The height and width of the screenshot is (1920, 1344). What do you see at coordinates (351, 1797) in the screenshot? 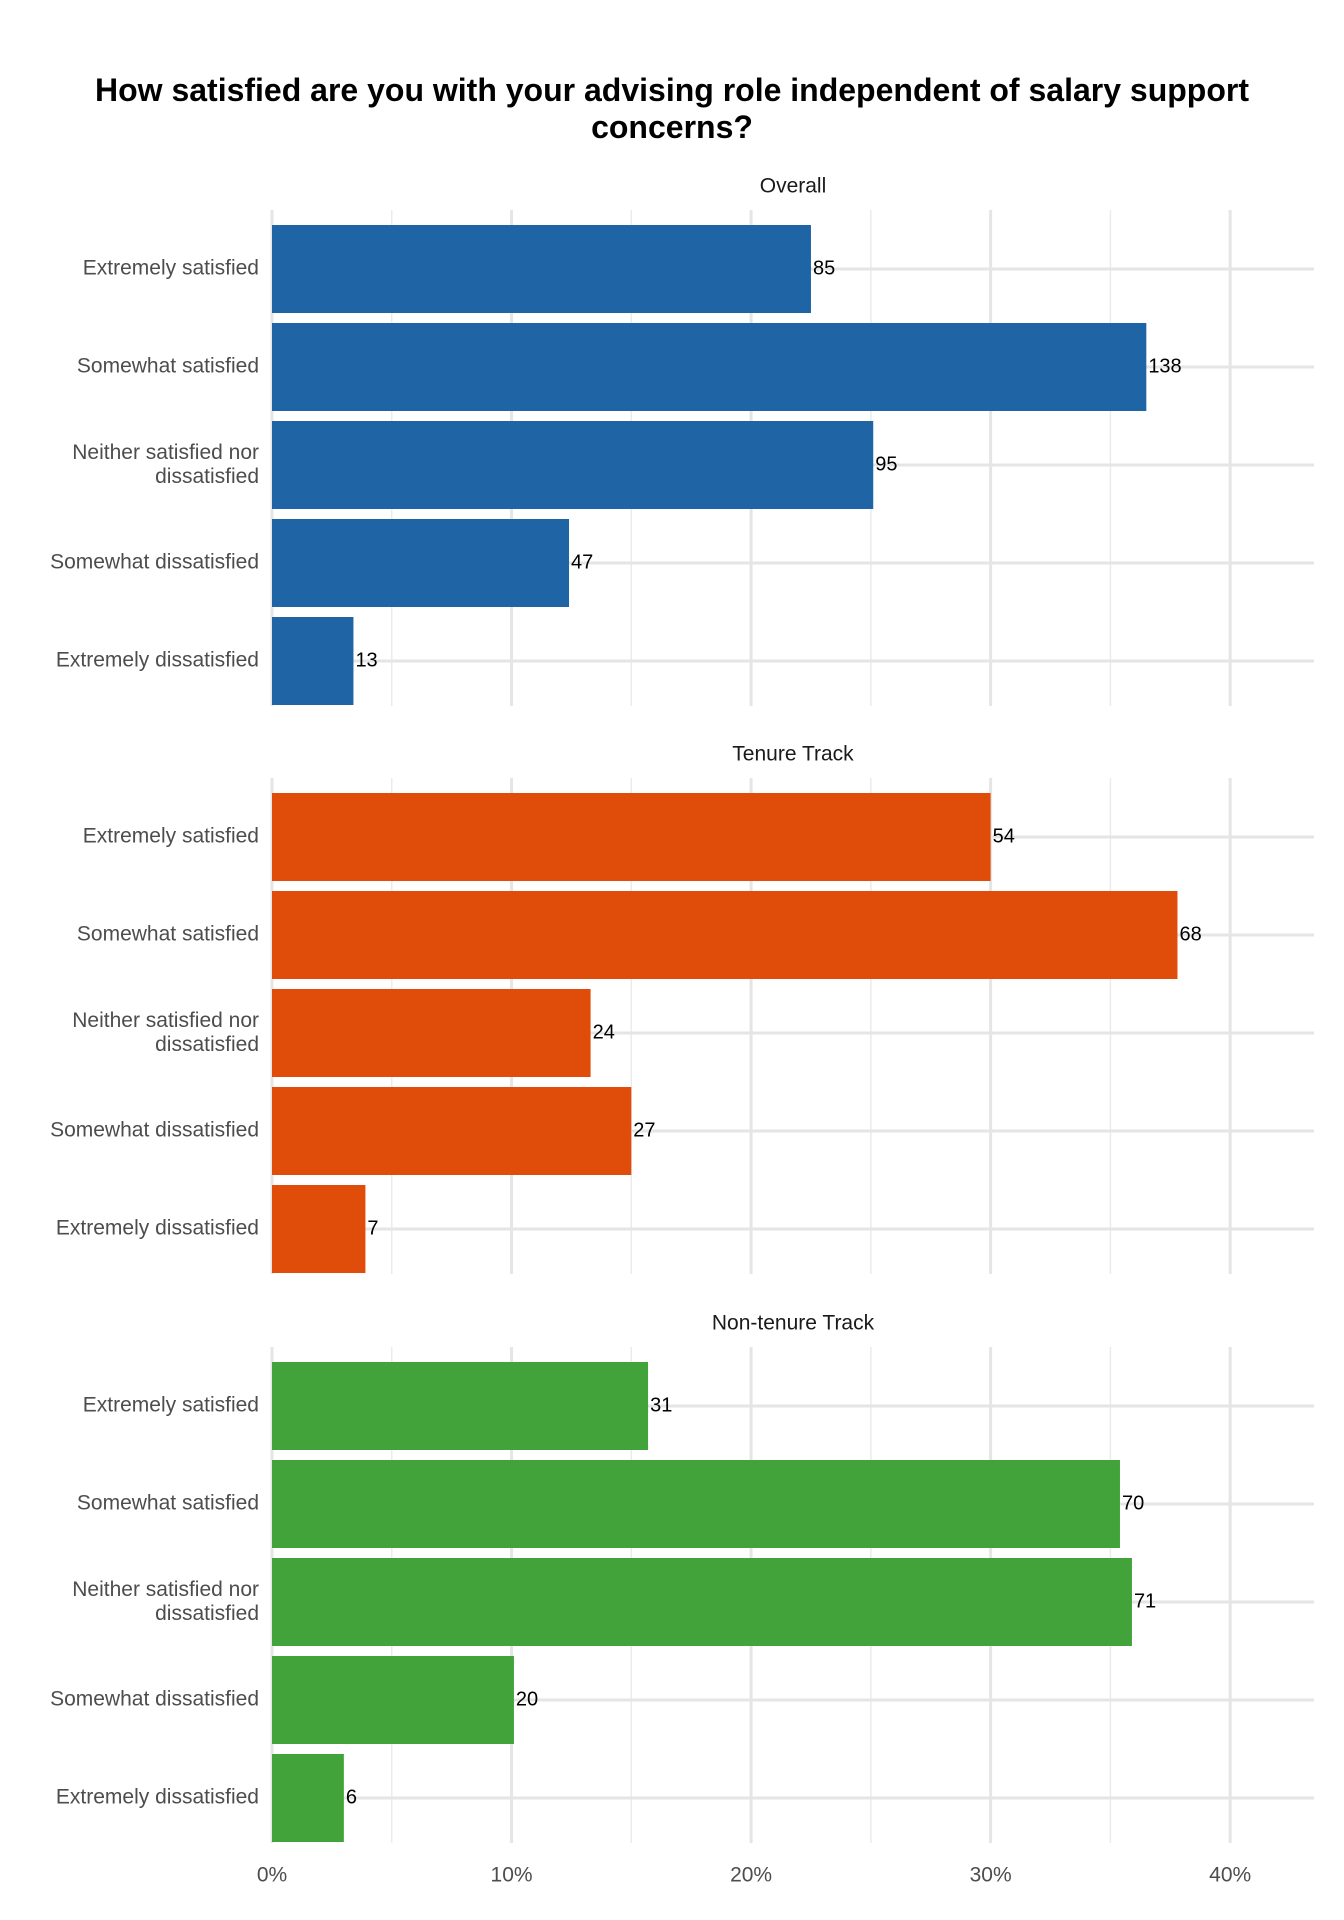
I see `data-label: 6` at bounding box center [351, 1797].